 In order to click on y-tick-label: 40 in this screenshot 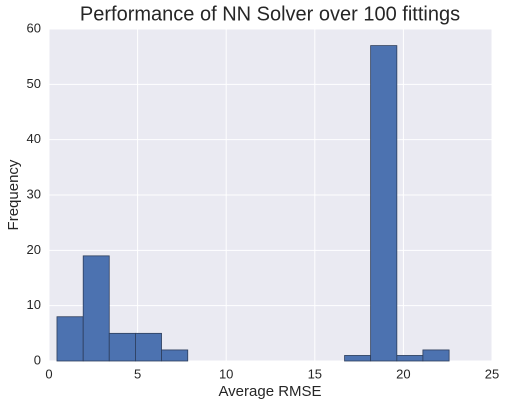, I will do `click(34, 138)`.